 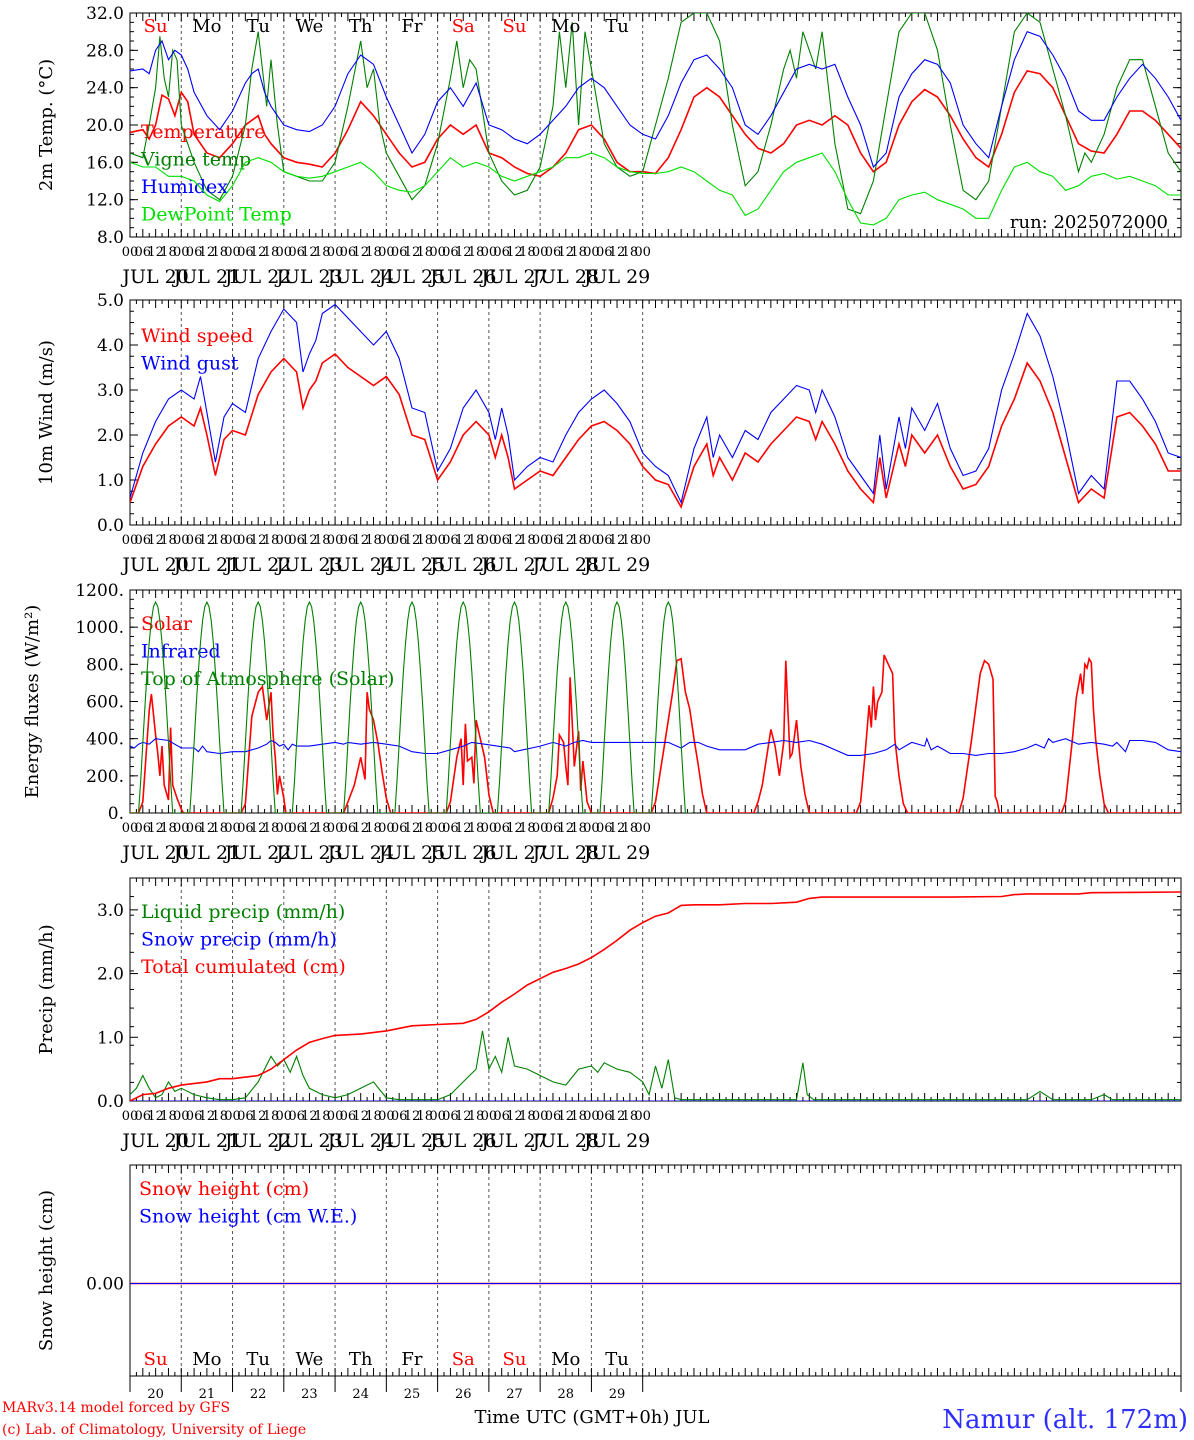 What do you see at coordinates (105, 740) in the screenshot?
I see `y-tick-label: 400.` at bounding box center [105, 740].